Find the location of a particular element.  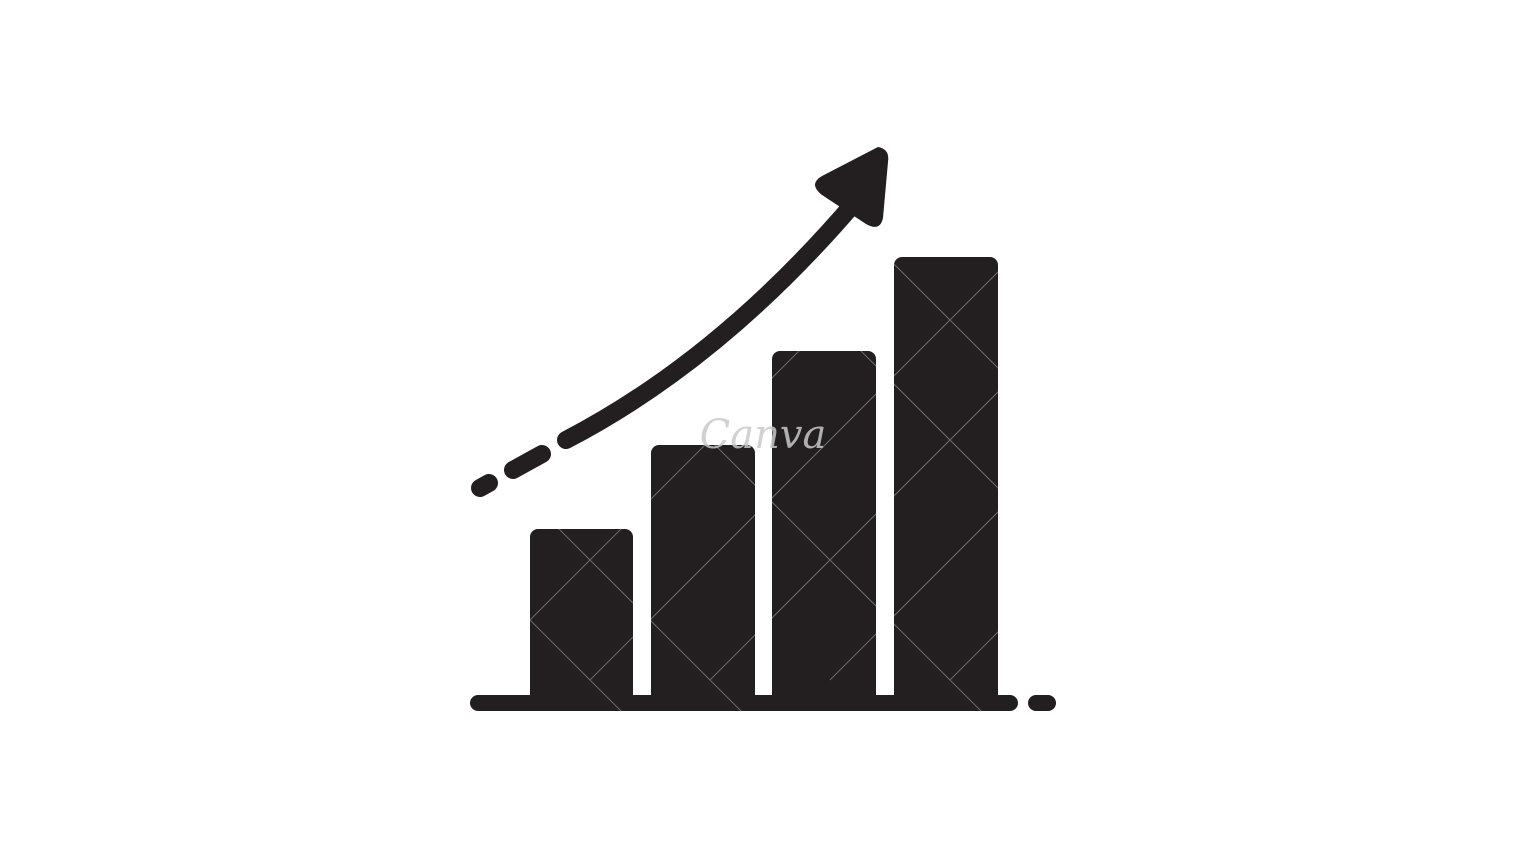

watermark-text: Canva is located at coordinates (763, 435).